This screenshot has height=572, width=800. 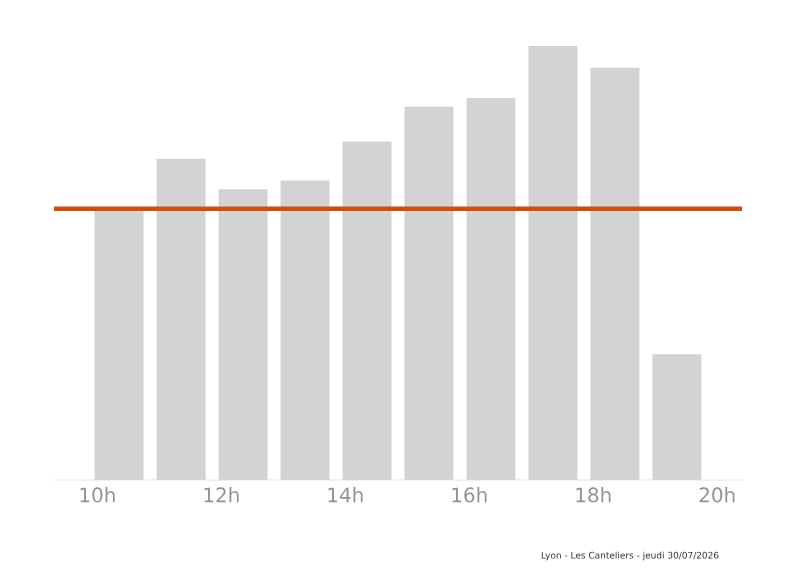 What do you see at coordinates (345, 495) in the screenshot?
I see `x-tick-label: 14h` at bounding box center [345, 495].